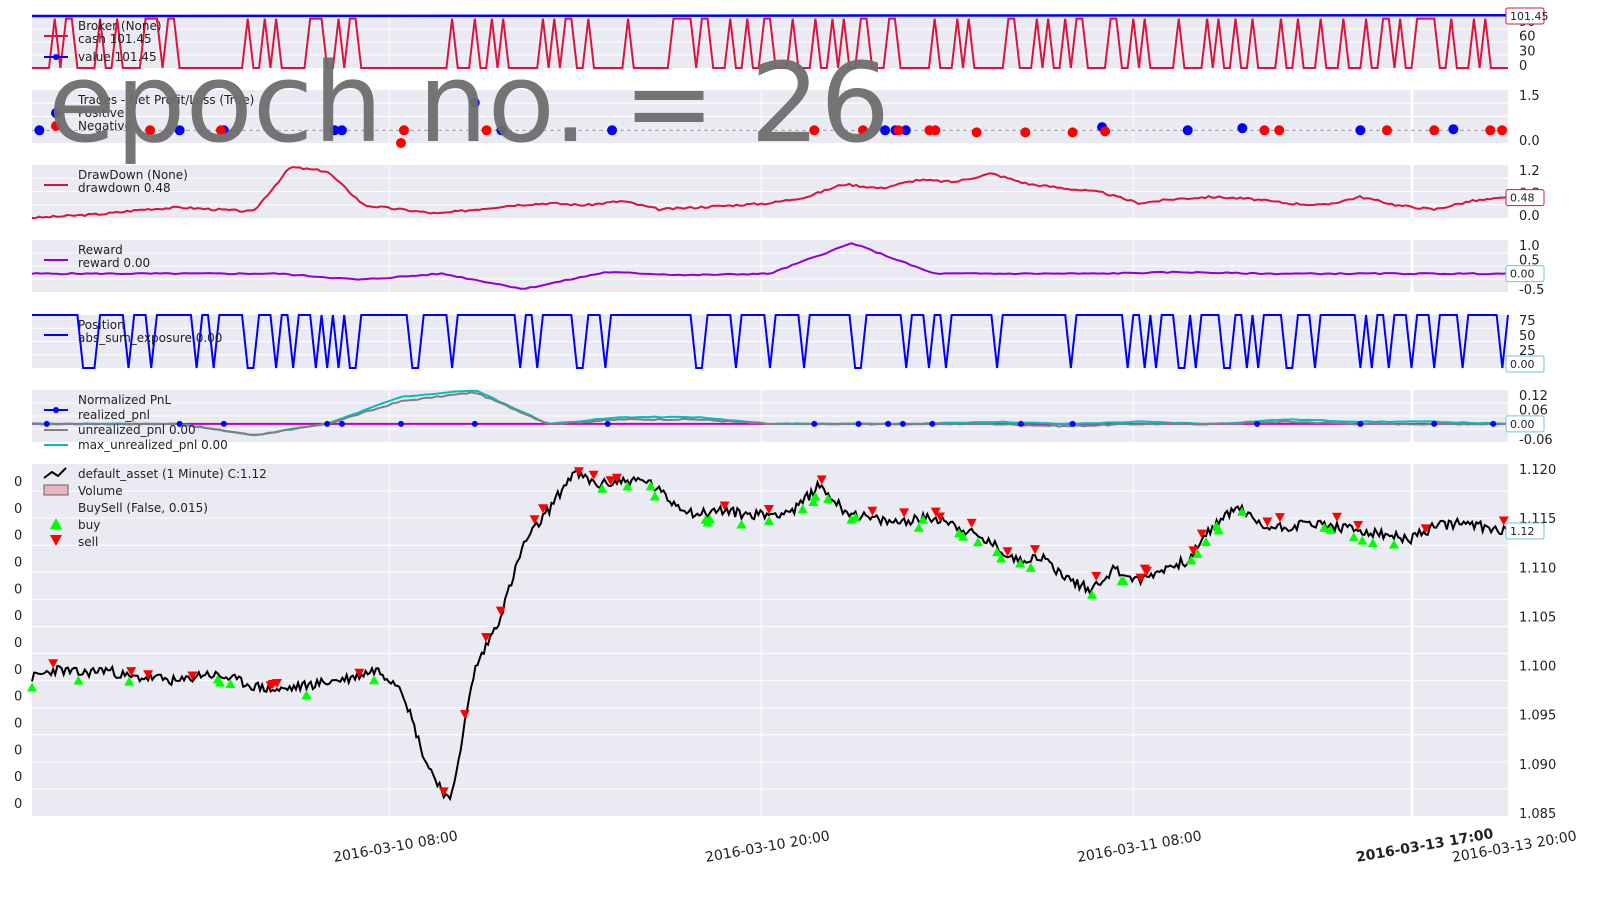 This screenshot has height=900, width=1600. I want to click on price-ytick: 1.100, so click(1537, 667).